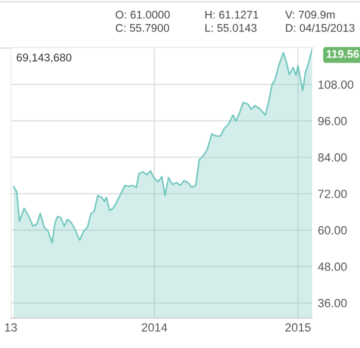  I want to click on text: D: 04/15/2013, so click(320, 28).